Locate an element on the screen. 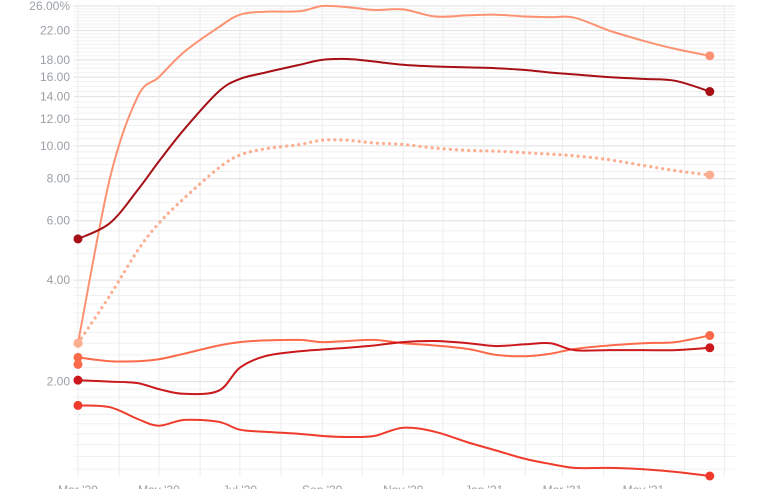  y-tick-label: 10.00 is located at coordinates (55, 146).